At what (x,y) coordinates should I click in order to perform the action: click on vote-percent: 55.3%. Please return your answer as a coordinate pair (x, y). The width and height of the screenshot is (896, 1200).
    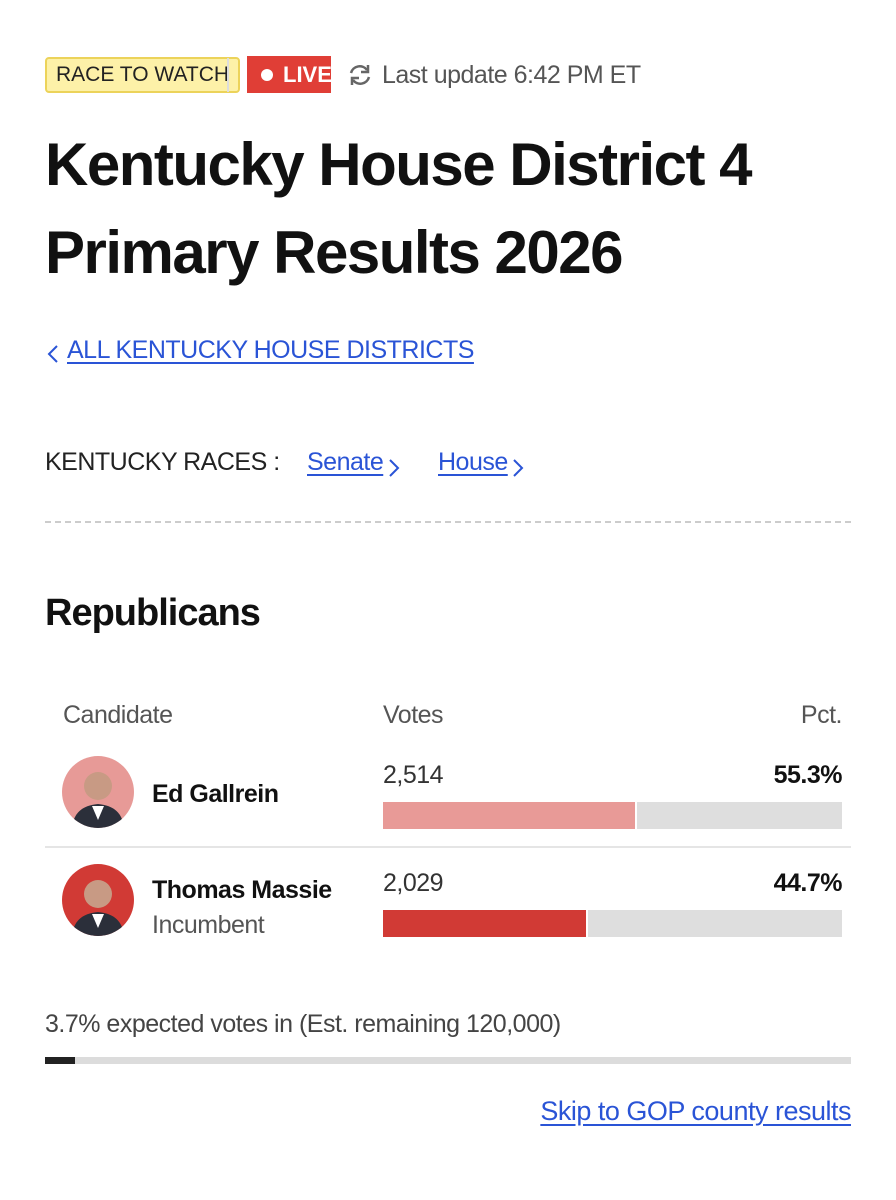
    Looking at the image, I should click on (808, 775).